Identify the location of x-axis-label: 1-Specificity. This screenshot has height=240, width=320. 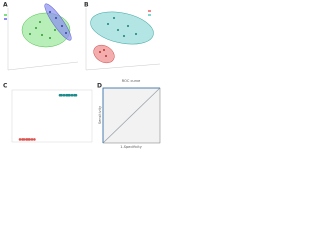
(131, 147).